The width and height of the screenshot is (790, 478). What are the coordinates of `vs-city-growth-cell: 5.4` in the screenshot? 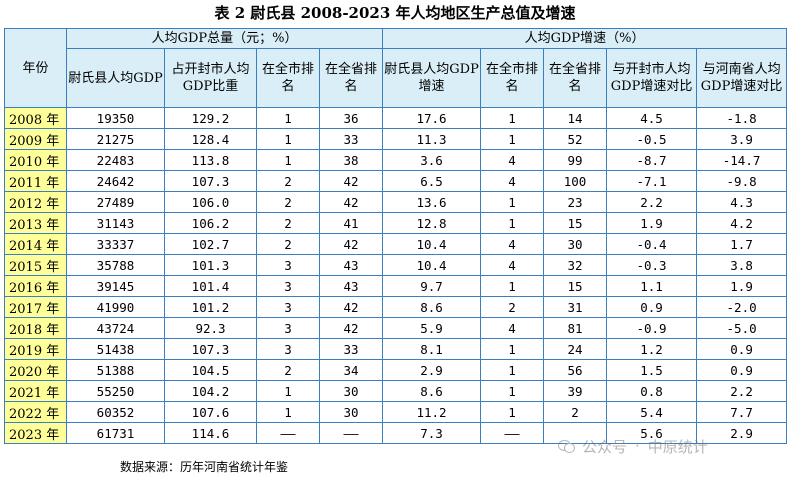 It's located at (652, 412).